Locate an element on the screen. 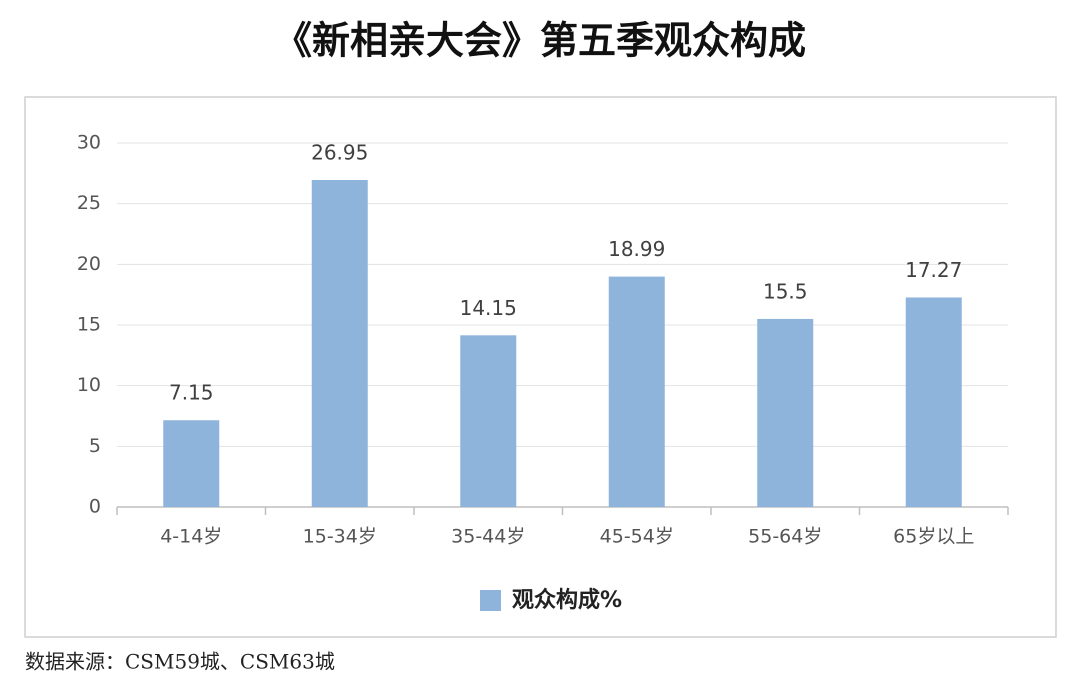 The width and height of the screenshot is (1080, 696). chart-title: 《新相亲大会》第五季观众构成 is located at coordinates (540, 40).